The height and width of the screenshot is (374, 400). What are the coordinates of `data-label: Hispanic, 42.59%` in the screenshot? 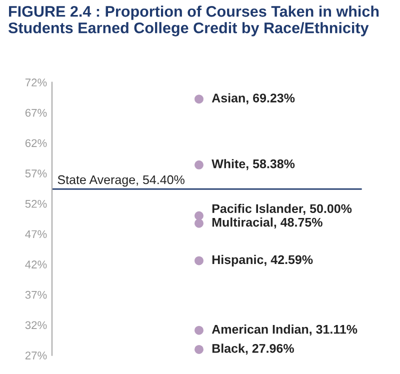 It's located at (262, 260).